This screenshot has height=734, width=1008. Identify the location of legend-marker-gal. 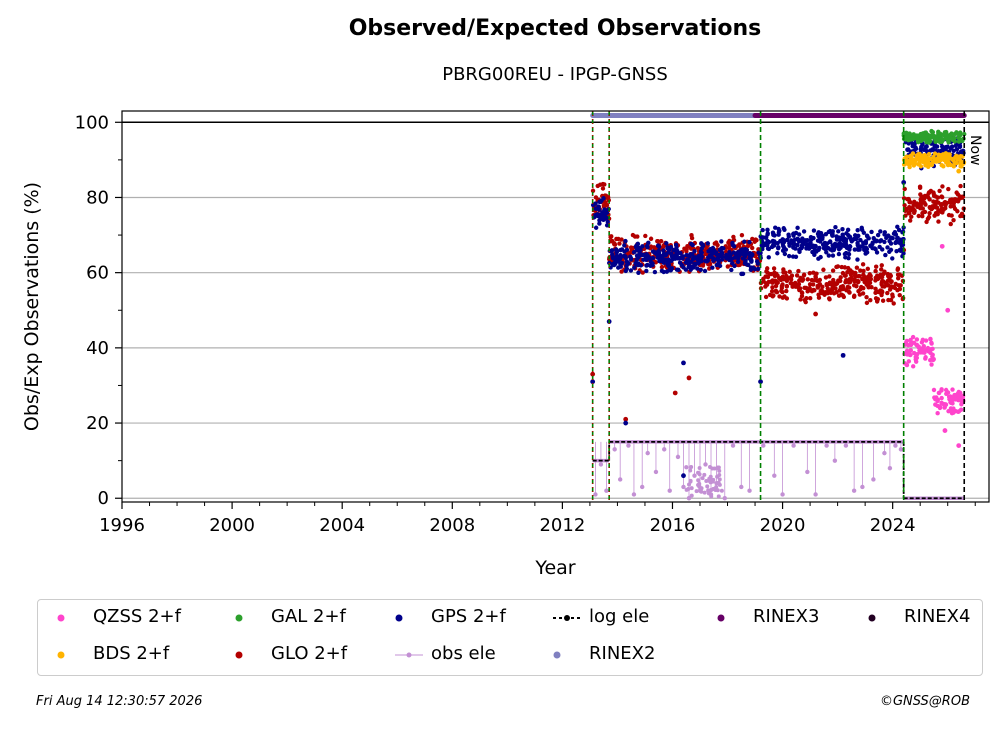
(239, 618).